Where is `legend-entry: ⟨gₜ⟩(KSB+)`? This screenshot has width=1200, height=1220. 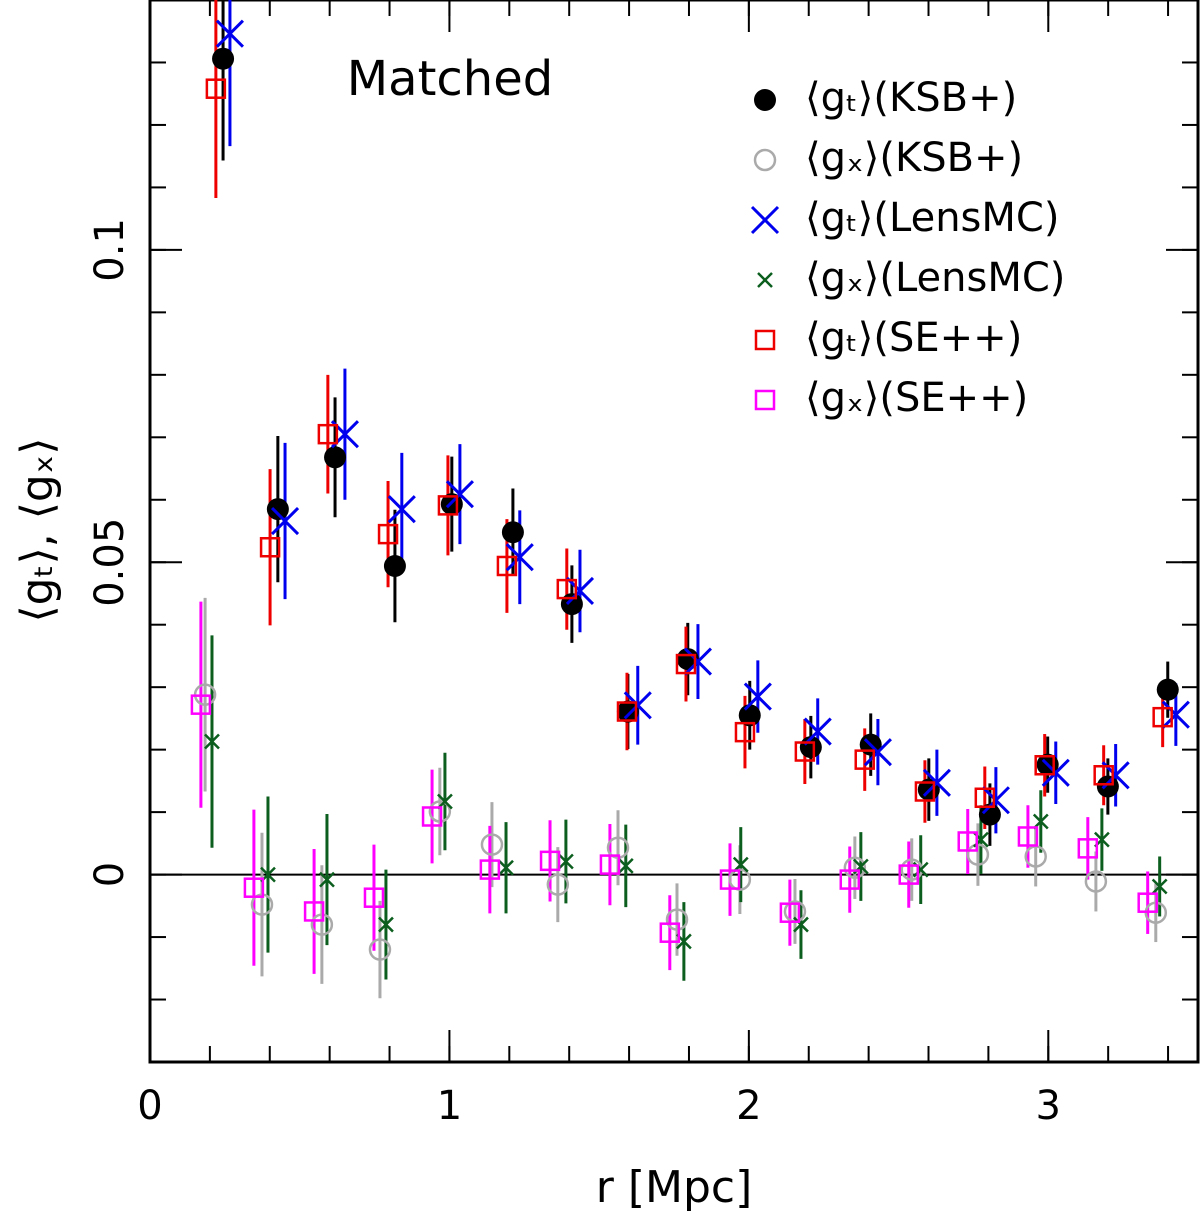 legend-entry: ⟨gₜ⟩(KSB+) is located at coordinates (885, 98).